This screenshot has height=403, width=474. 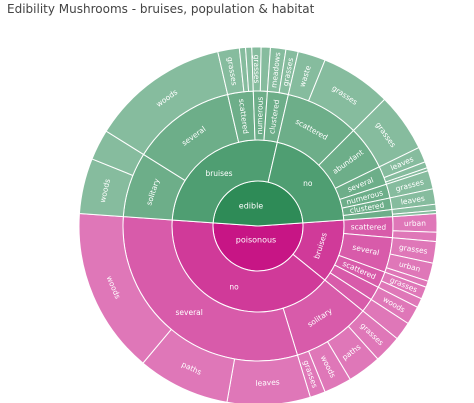 I want to click on label-habitat-meadows: meadows, so click(x=275, y=70).